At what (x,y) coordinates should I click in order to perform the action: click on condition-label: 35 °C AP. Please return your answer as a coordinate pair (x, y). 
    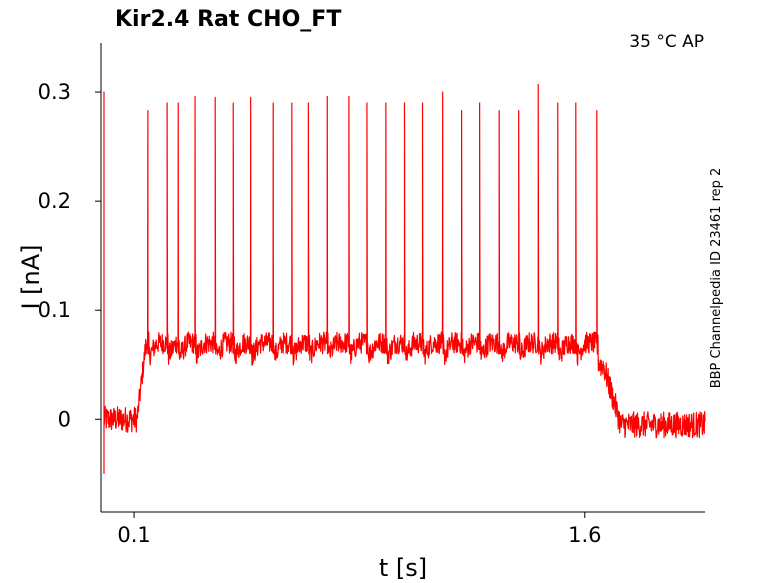
    Looking at the image, I should click on (666, 42).